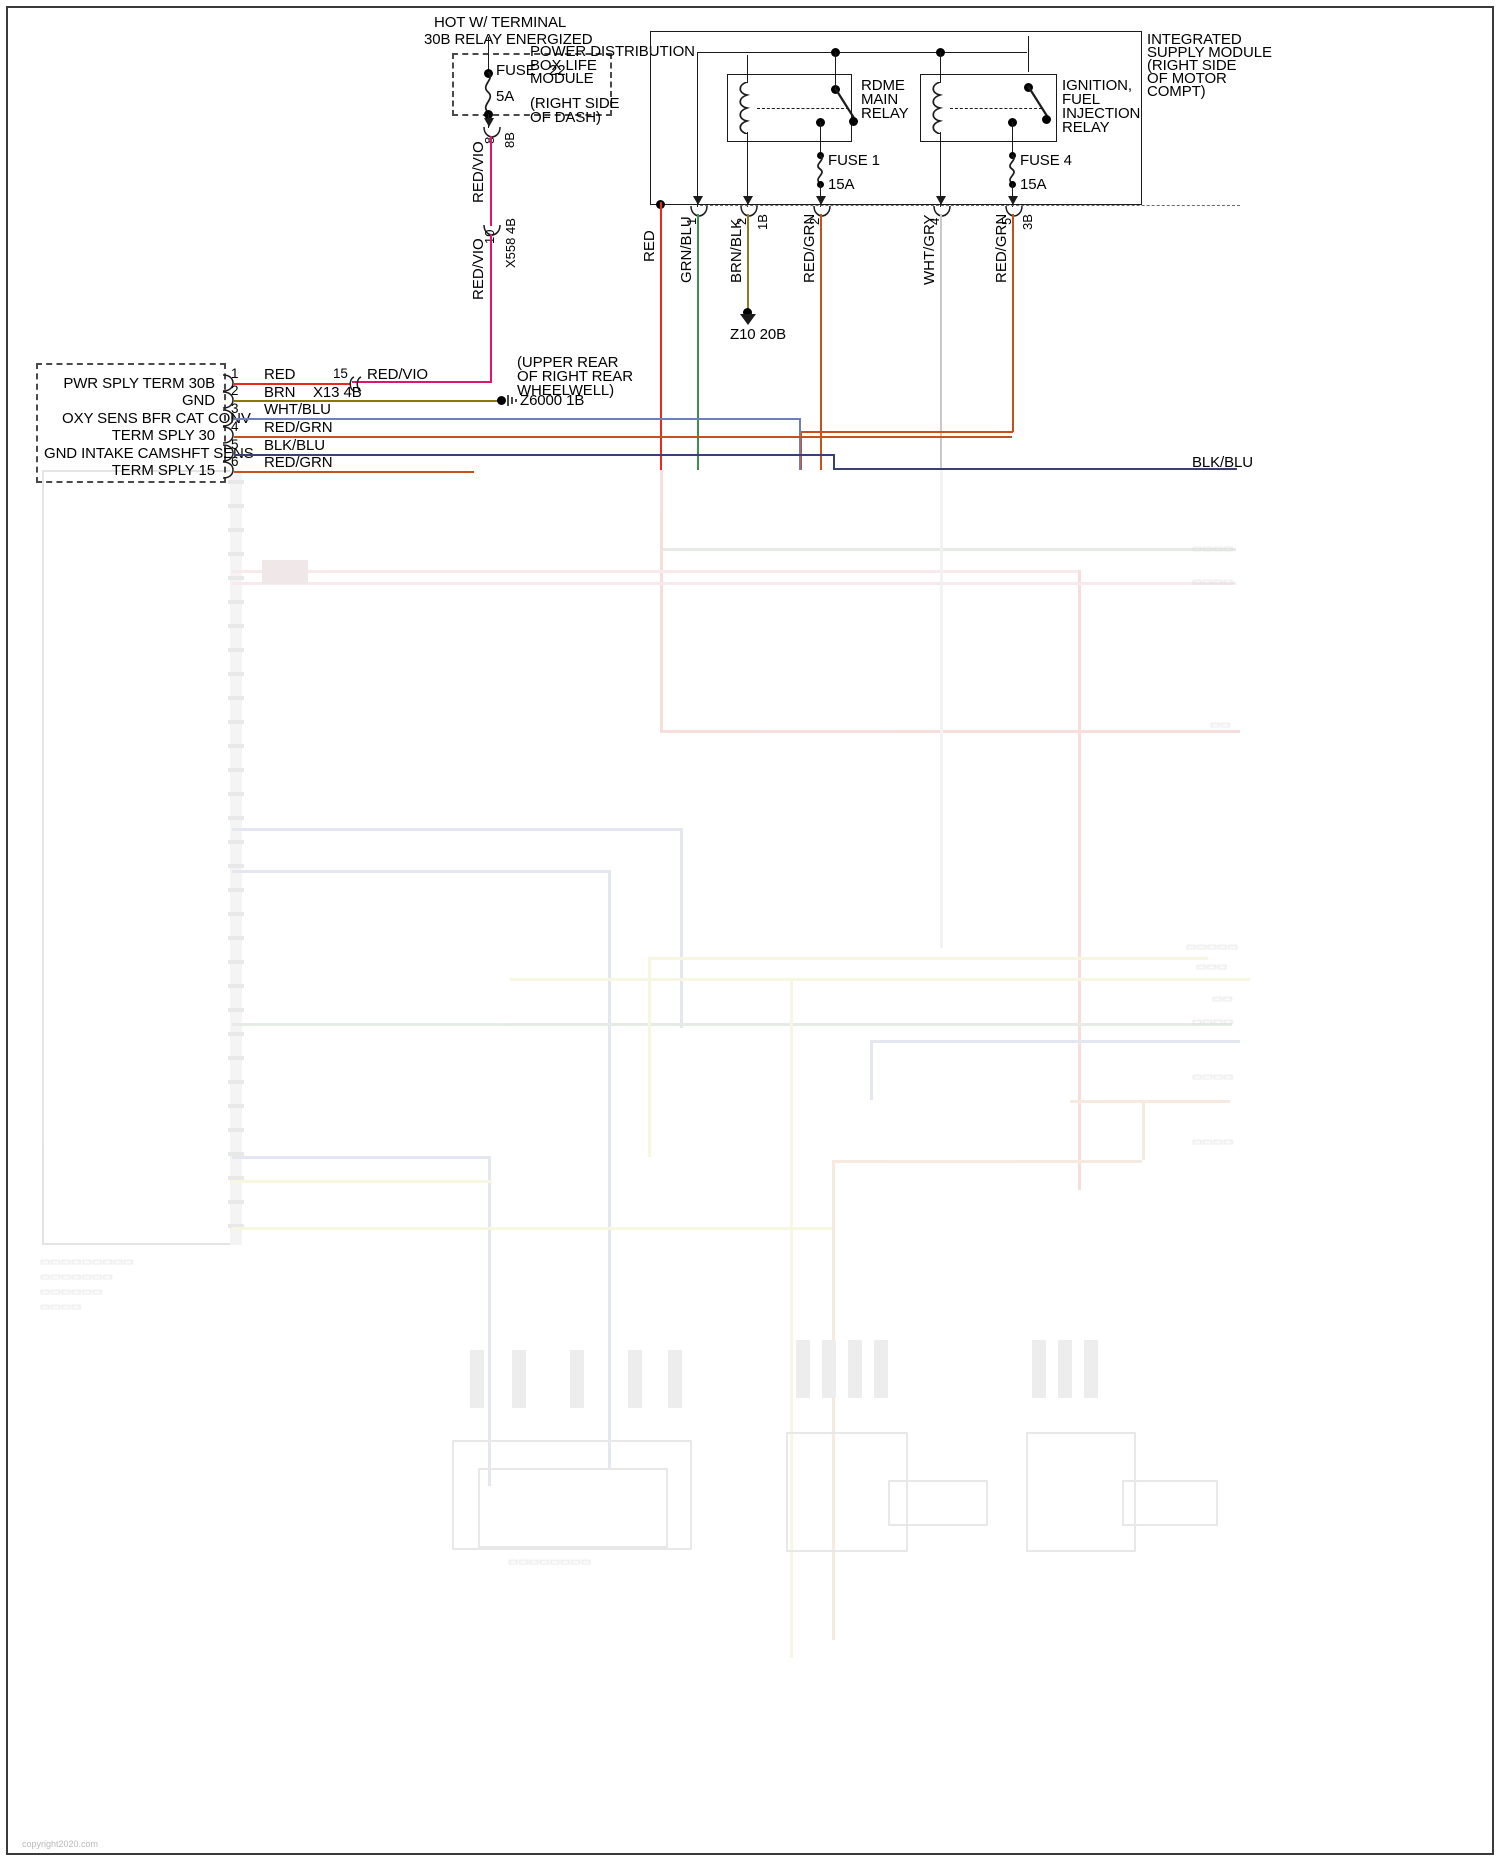  Describe the element at coordinates (988, 108) in the screenshot. I see `ignition-fuel-injection-relay-box` at that location.